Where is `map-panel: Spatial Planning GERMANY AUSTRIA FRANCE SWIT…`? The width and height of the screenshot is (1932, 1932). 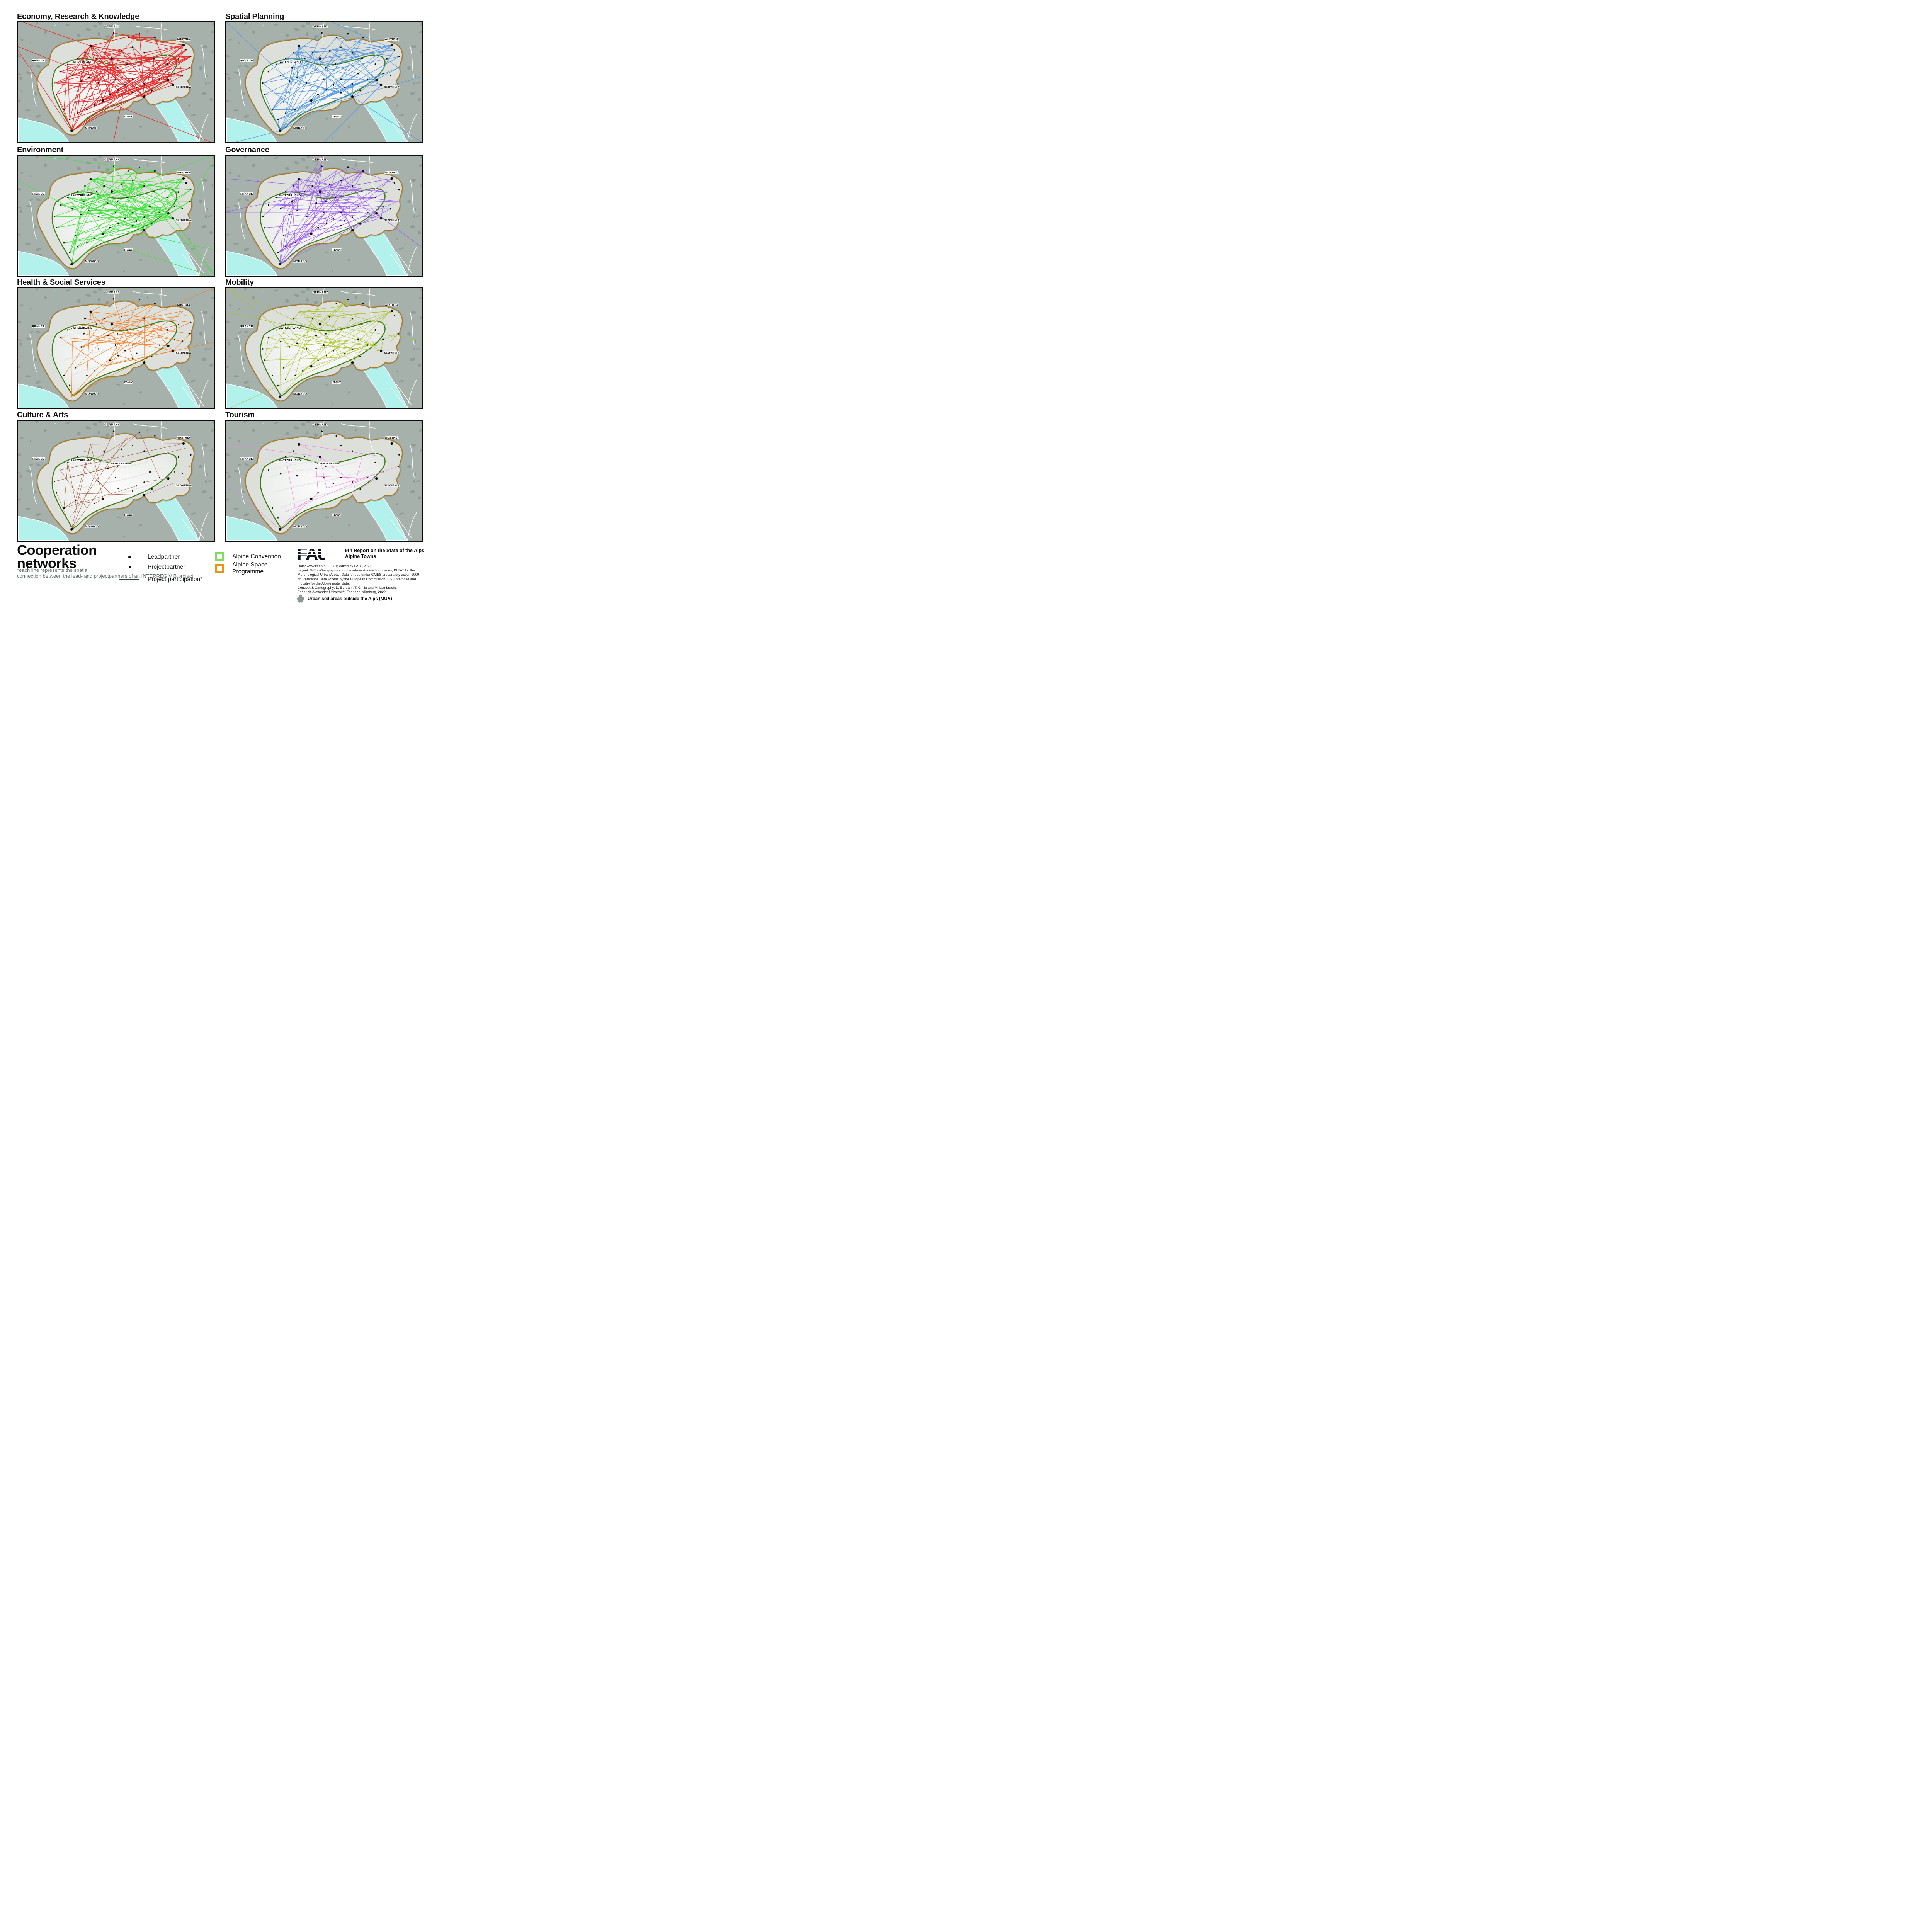 map-panel: Spatial Planning GERMANY AUSTRIA FRANCE SWIT… is located at coordinates (324, 78).